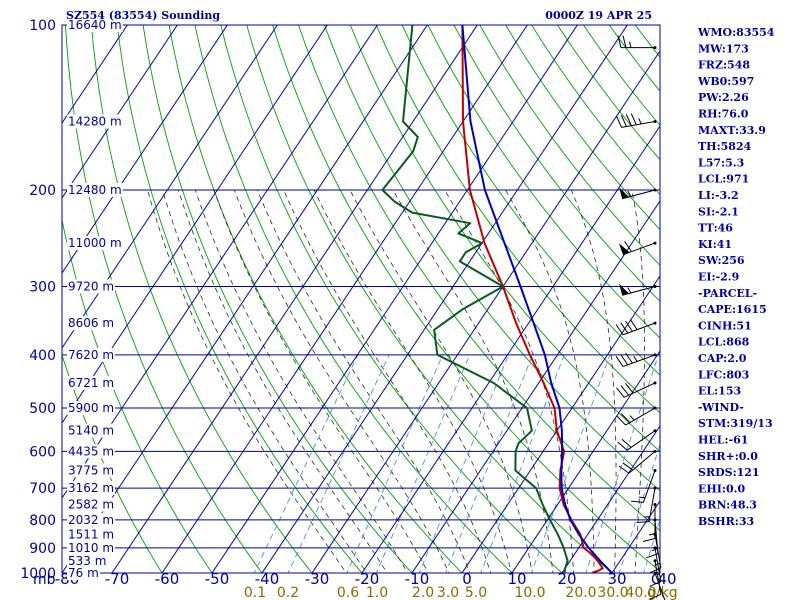 The height and width of the screenshot is (600, 800). Describe the element at coordinates (735, 423) in the screenshot. I see `index-value: STM:319/13` at that location.